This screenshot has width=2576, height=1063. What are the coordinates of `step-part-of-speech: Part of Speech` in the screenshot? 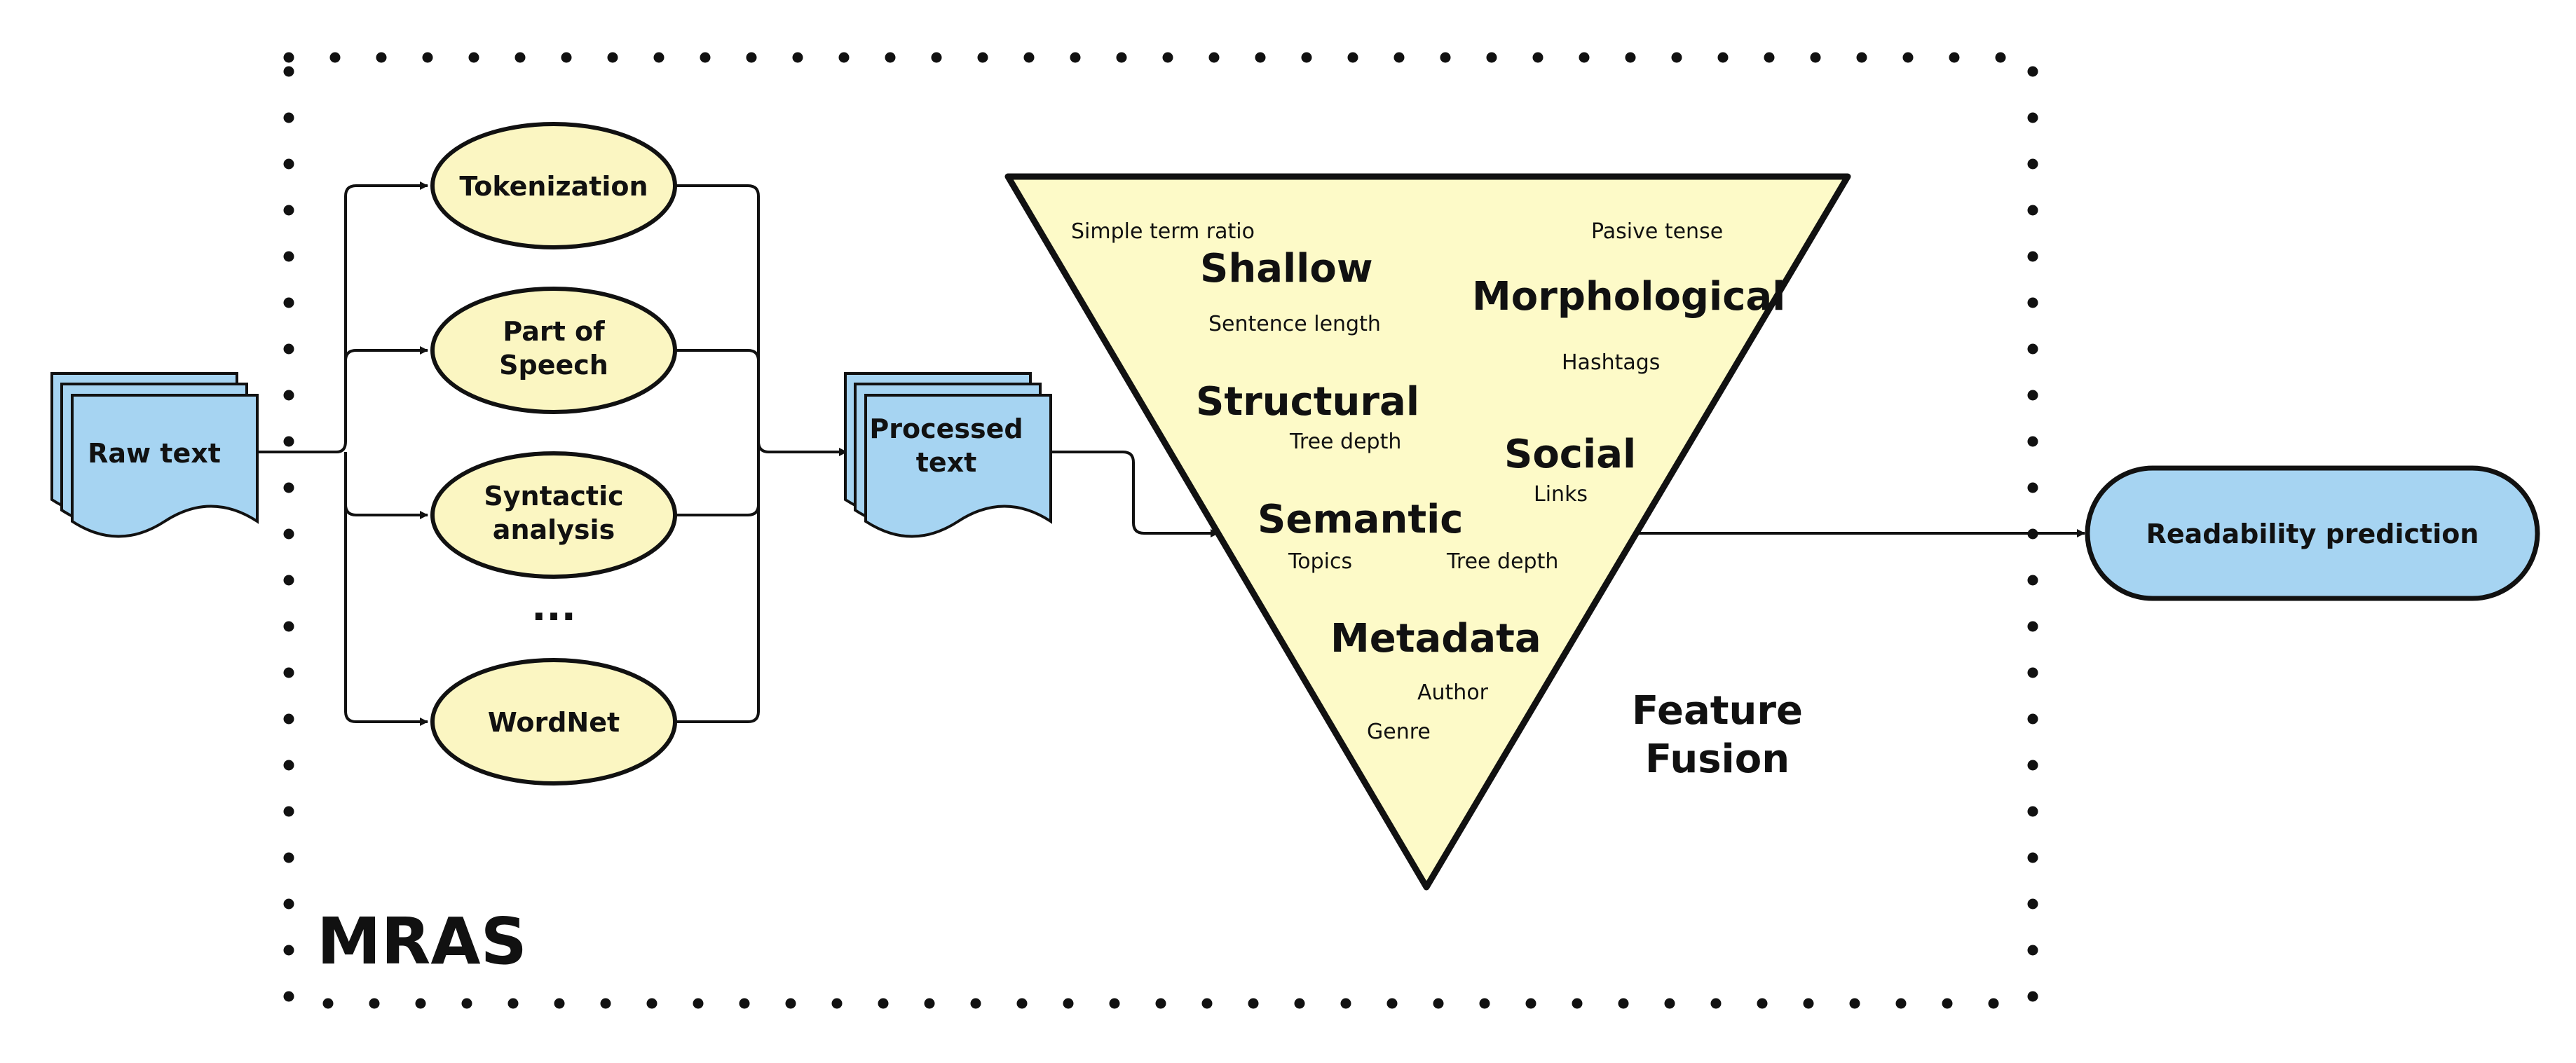 It's located at (553, 350).